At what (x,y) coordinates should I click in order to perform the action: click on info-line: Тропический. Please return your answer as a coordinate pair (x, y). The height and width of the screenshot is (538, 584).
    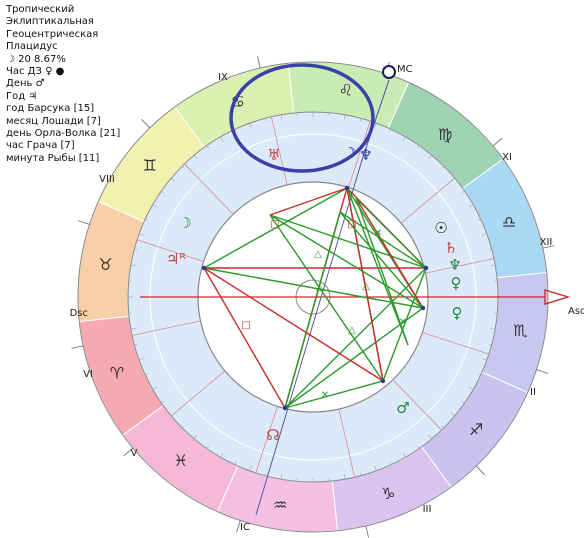
    Looking at the image, I should click on (40, 9).